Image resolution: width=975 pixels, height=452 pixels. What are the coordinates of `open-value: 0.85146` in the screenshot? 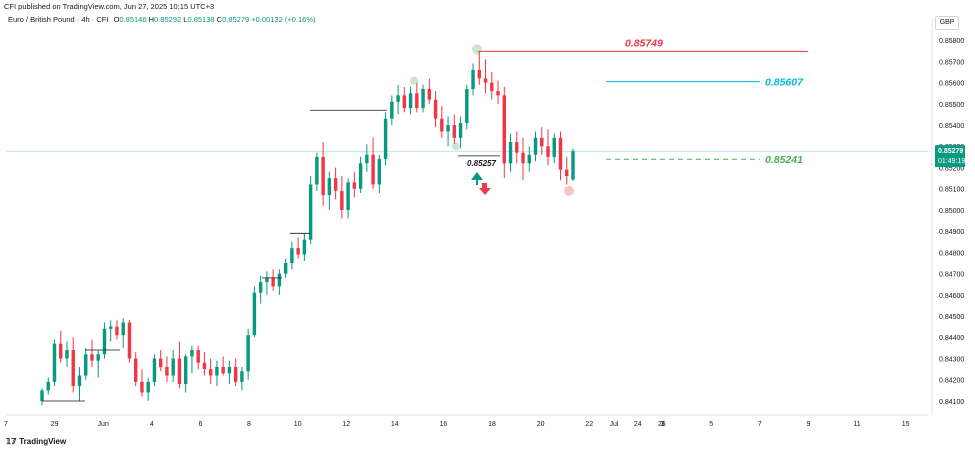 It's located at (133, 19).